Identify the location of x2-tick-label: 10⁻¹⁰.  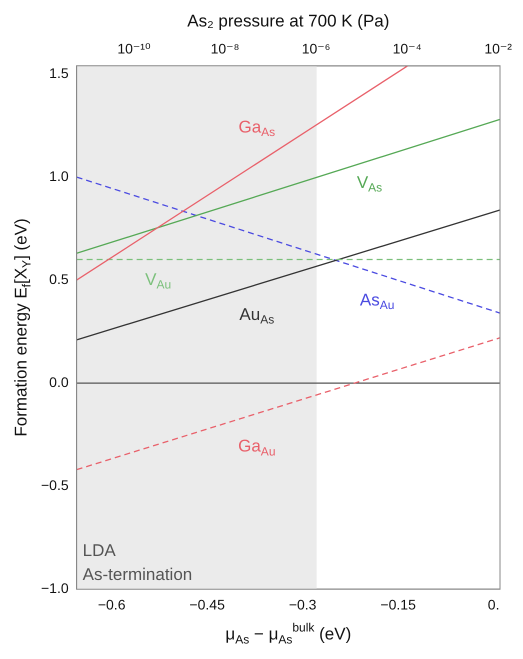
(134, 48).